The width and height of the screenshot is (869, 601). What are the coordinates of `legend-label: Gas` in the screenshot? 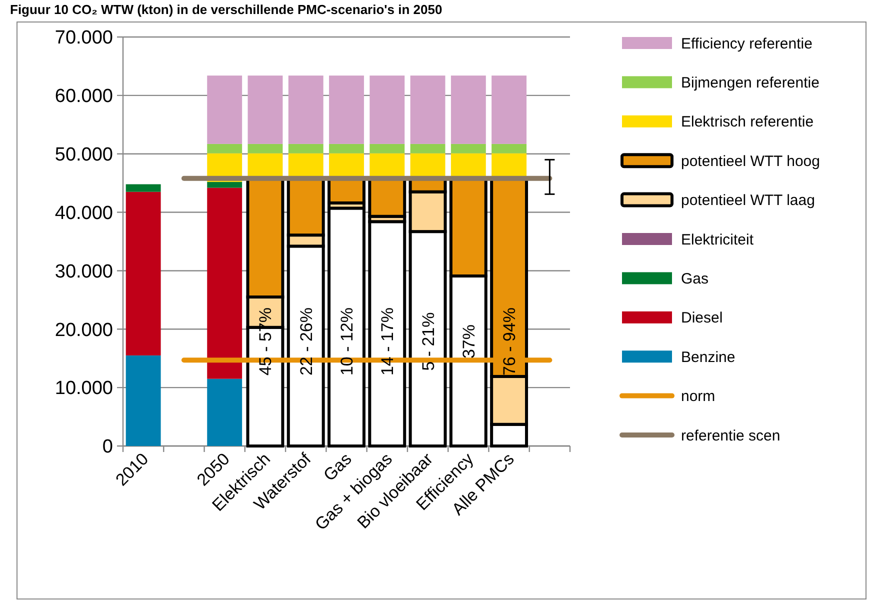 It's located at (695, 279).